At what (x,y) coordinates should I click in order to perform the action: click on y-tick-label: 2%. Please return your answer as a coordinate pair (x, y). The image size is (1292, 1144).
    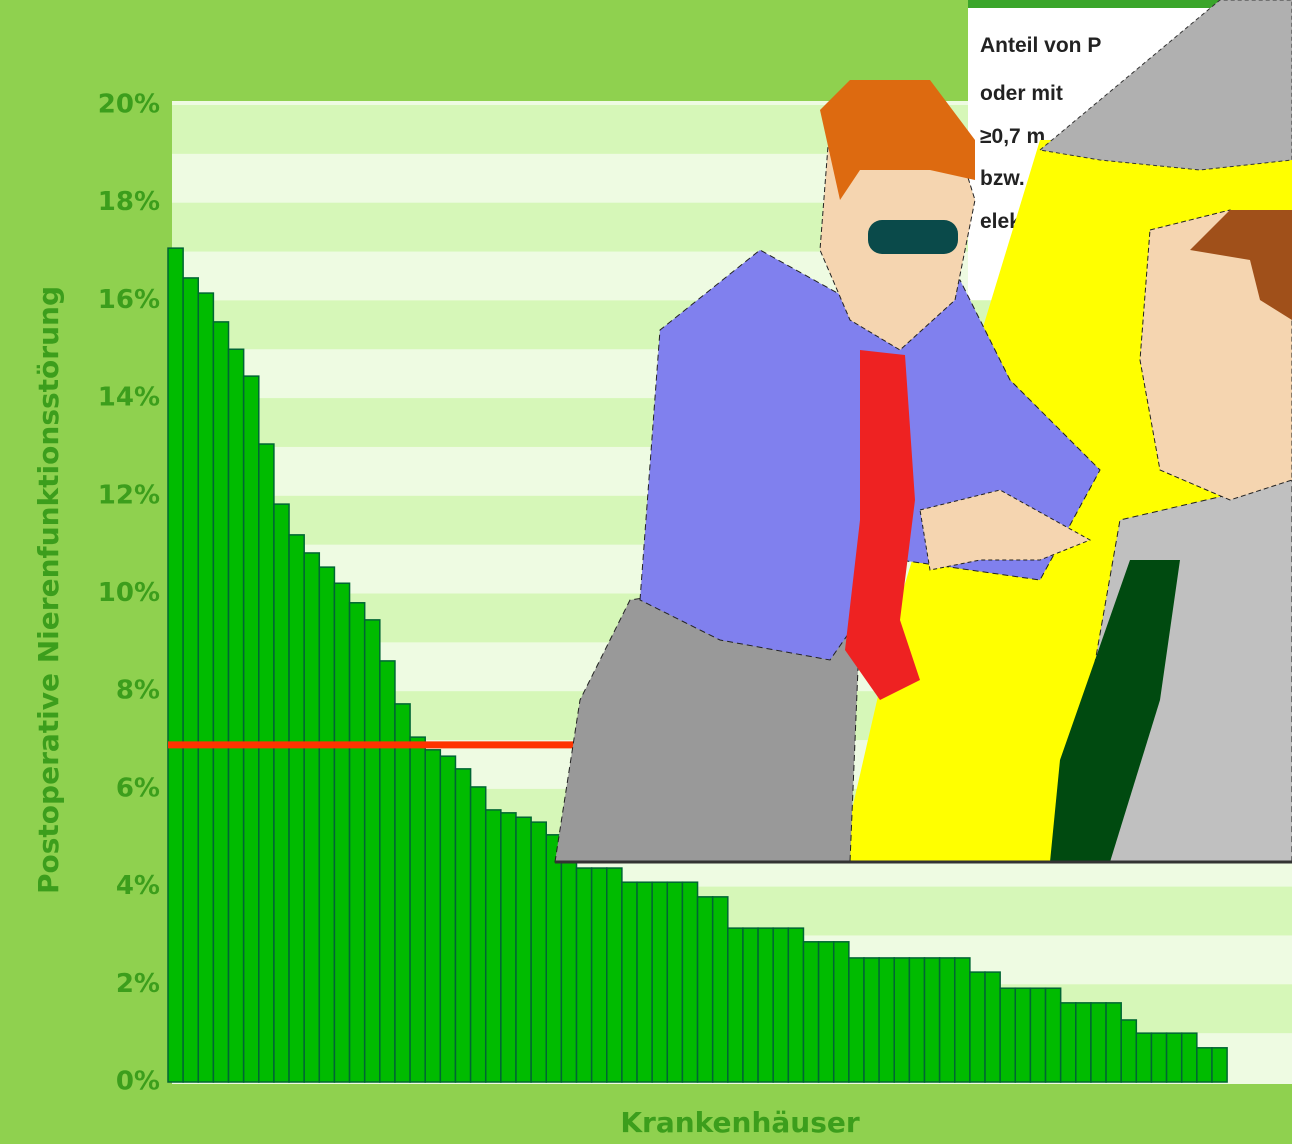
    Looking at the image, I should click on (138, 984).